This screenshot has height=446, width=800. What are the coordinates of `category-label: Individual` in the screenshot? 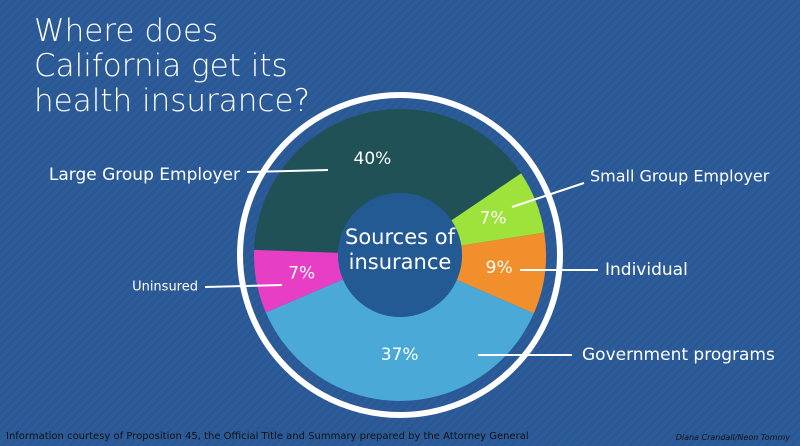 It's located at (646, 270).